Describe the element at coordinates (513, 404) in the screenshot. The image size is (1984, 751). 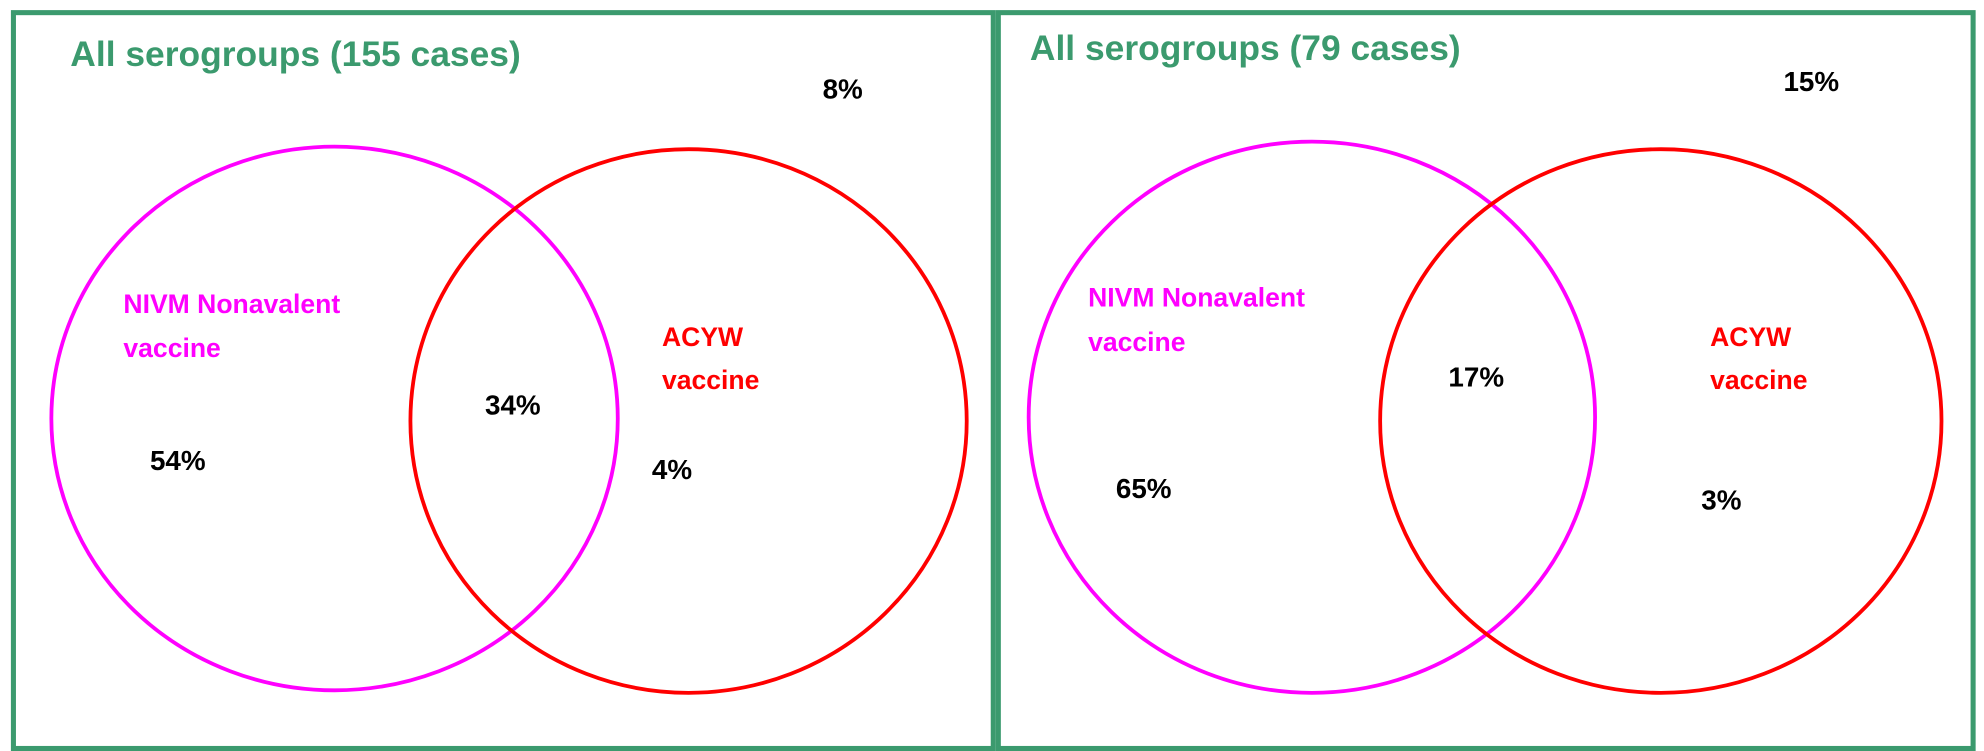
I see `overlap-value: 34%` at that location.